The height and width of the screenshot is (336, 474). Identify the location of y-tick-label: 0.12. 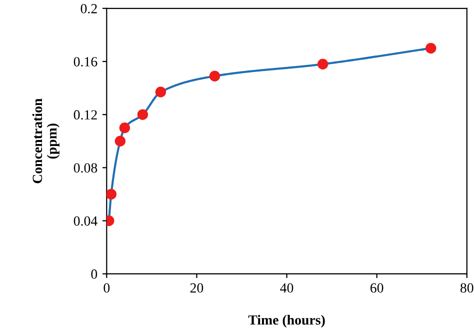
(85, 115).